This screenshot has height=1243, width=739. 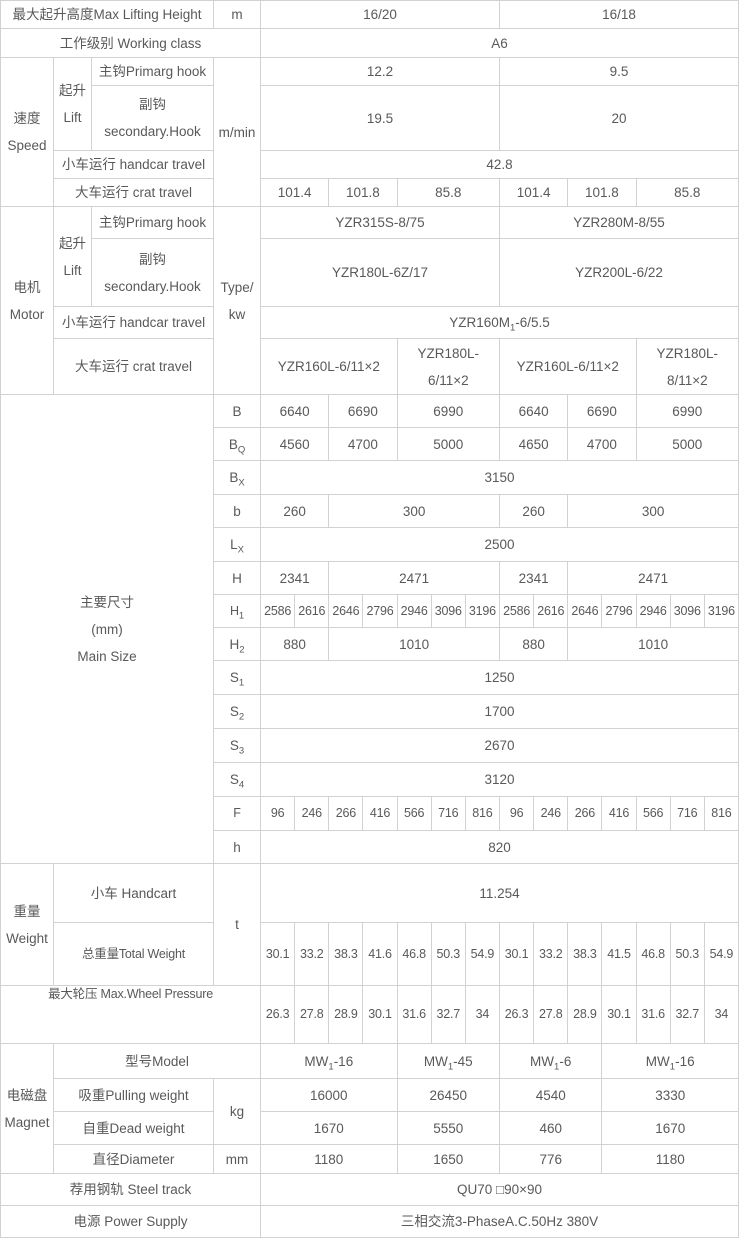 I want to click on value-cell: MW1-6, so click(x=550, y=1061).